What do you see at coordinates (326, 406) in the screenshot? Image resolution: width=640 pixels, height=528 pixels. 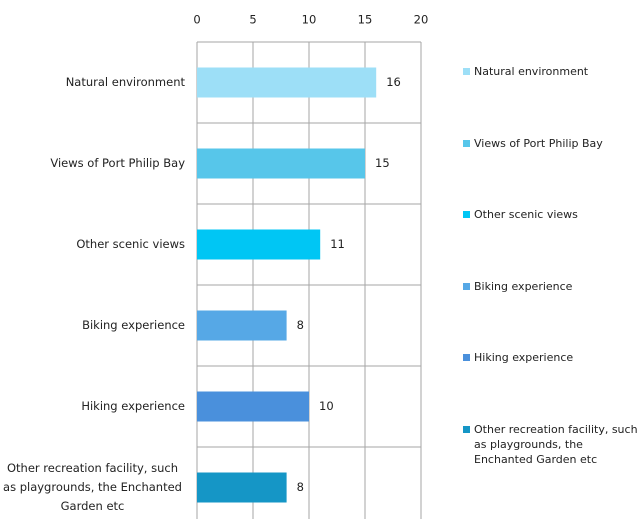 I see `data-label: 10` at bounding box center [326, 406].